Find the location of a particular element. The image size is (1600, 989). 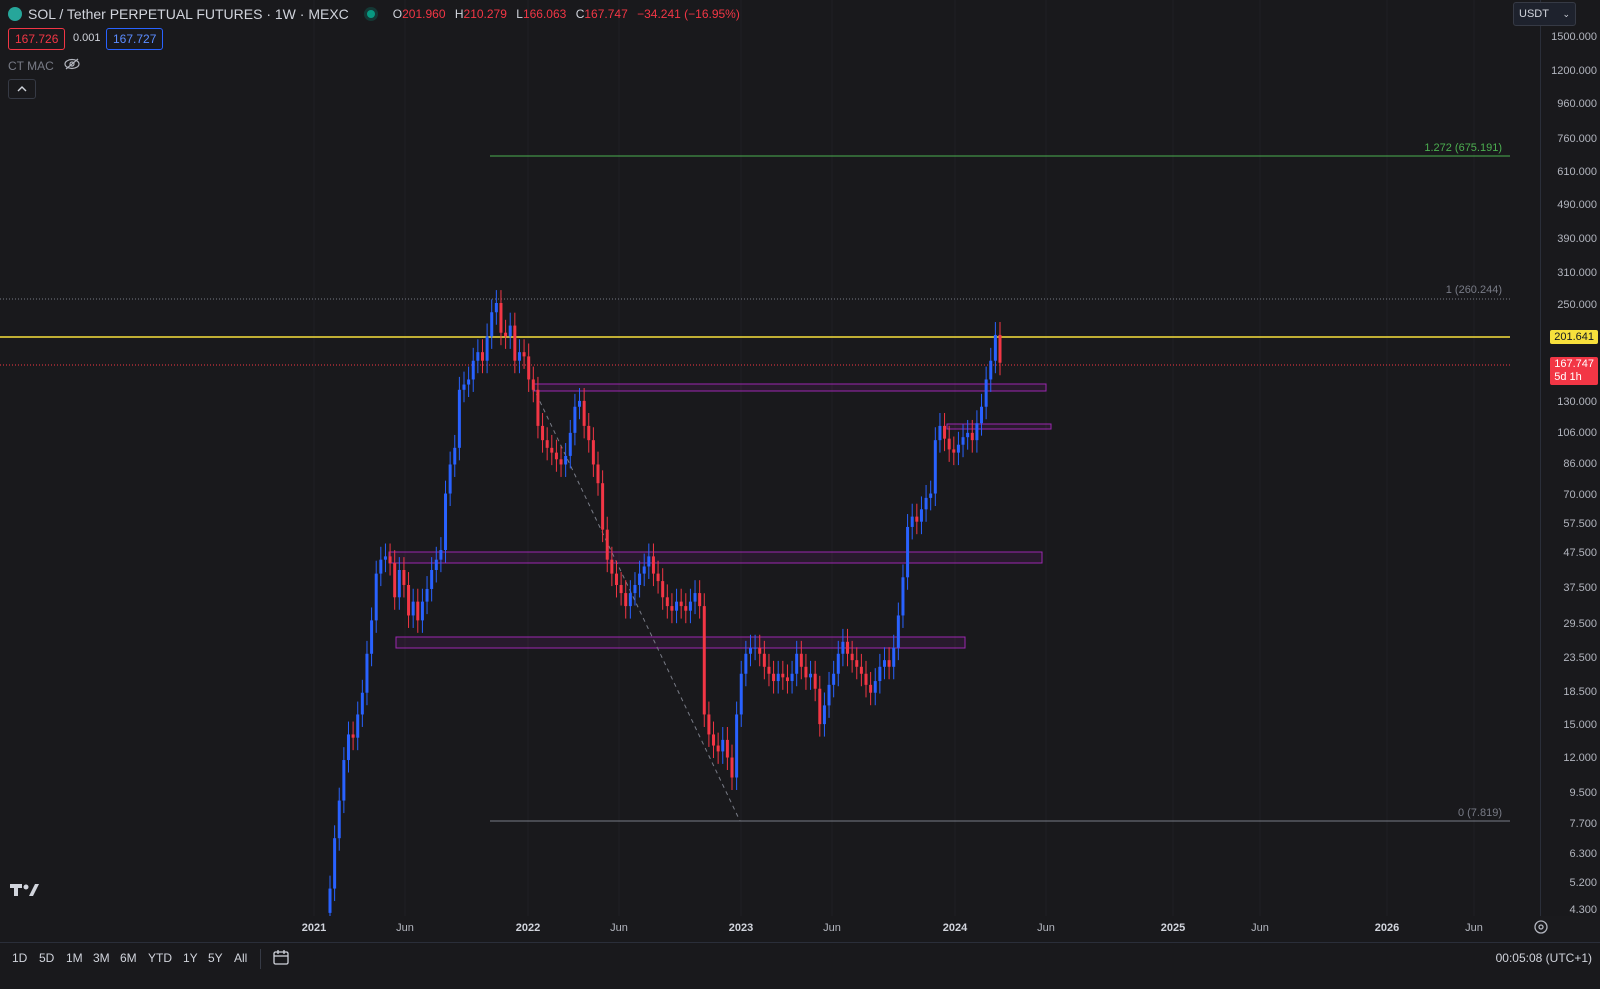

price-change: −34.241 (−16.95%) is located at coordinates (688, 14).